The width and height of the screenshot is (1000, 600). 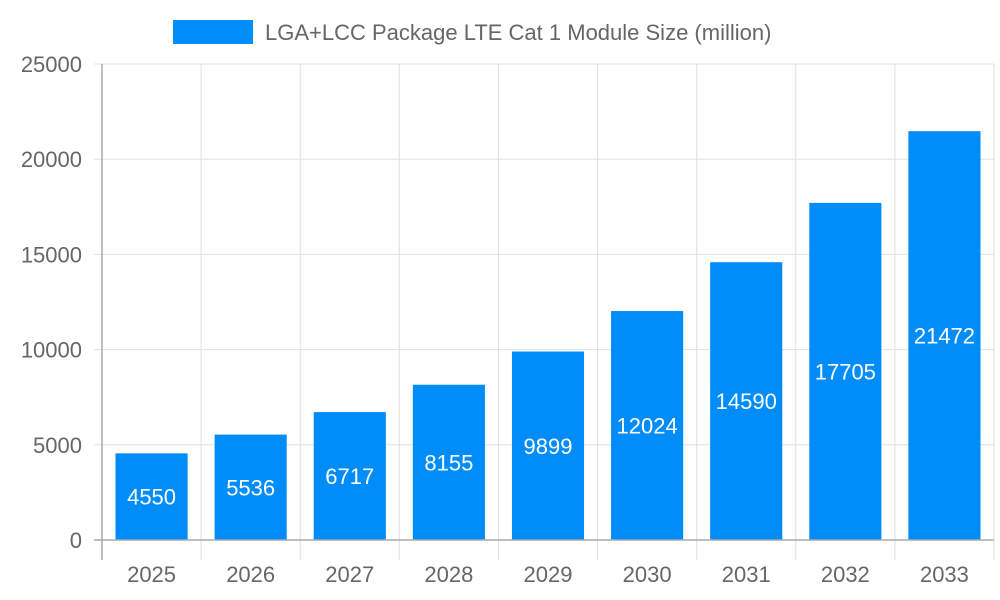 I want to click on data-label-2029: 9899, so click(x=548, y=446).